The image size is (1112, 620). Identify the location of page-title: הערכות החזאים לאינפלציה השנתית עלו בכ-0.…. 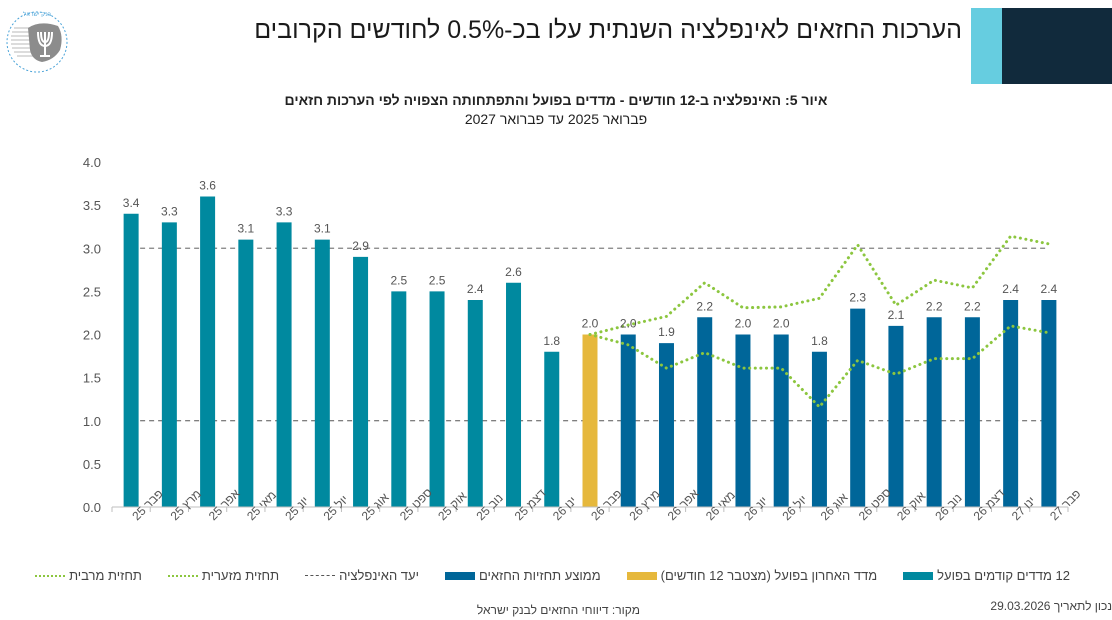
(608, 30).